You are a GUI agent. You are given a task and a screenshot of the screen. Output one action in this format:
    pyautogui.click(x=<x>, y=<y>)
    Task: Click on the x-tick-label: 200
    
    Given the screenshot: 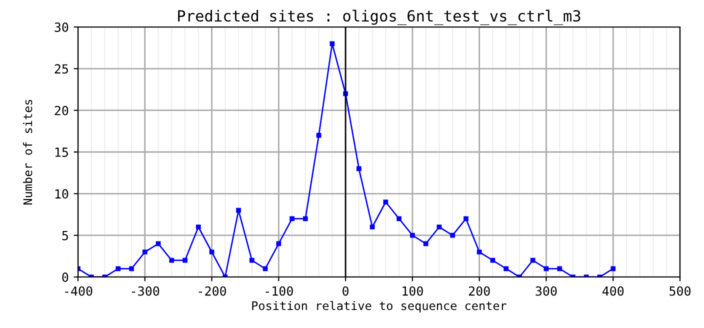 What is the action you would take?
    pyautogui.click(x=479, y=291)
    